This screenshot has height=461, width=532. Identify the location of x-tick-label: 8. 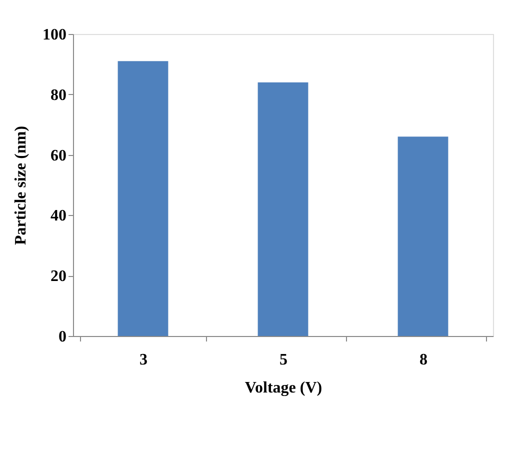
(424, 360).